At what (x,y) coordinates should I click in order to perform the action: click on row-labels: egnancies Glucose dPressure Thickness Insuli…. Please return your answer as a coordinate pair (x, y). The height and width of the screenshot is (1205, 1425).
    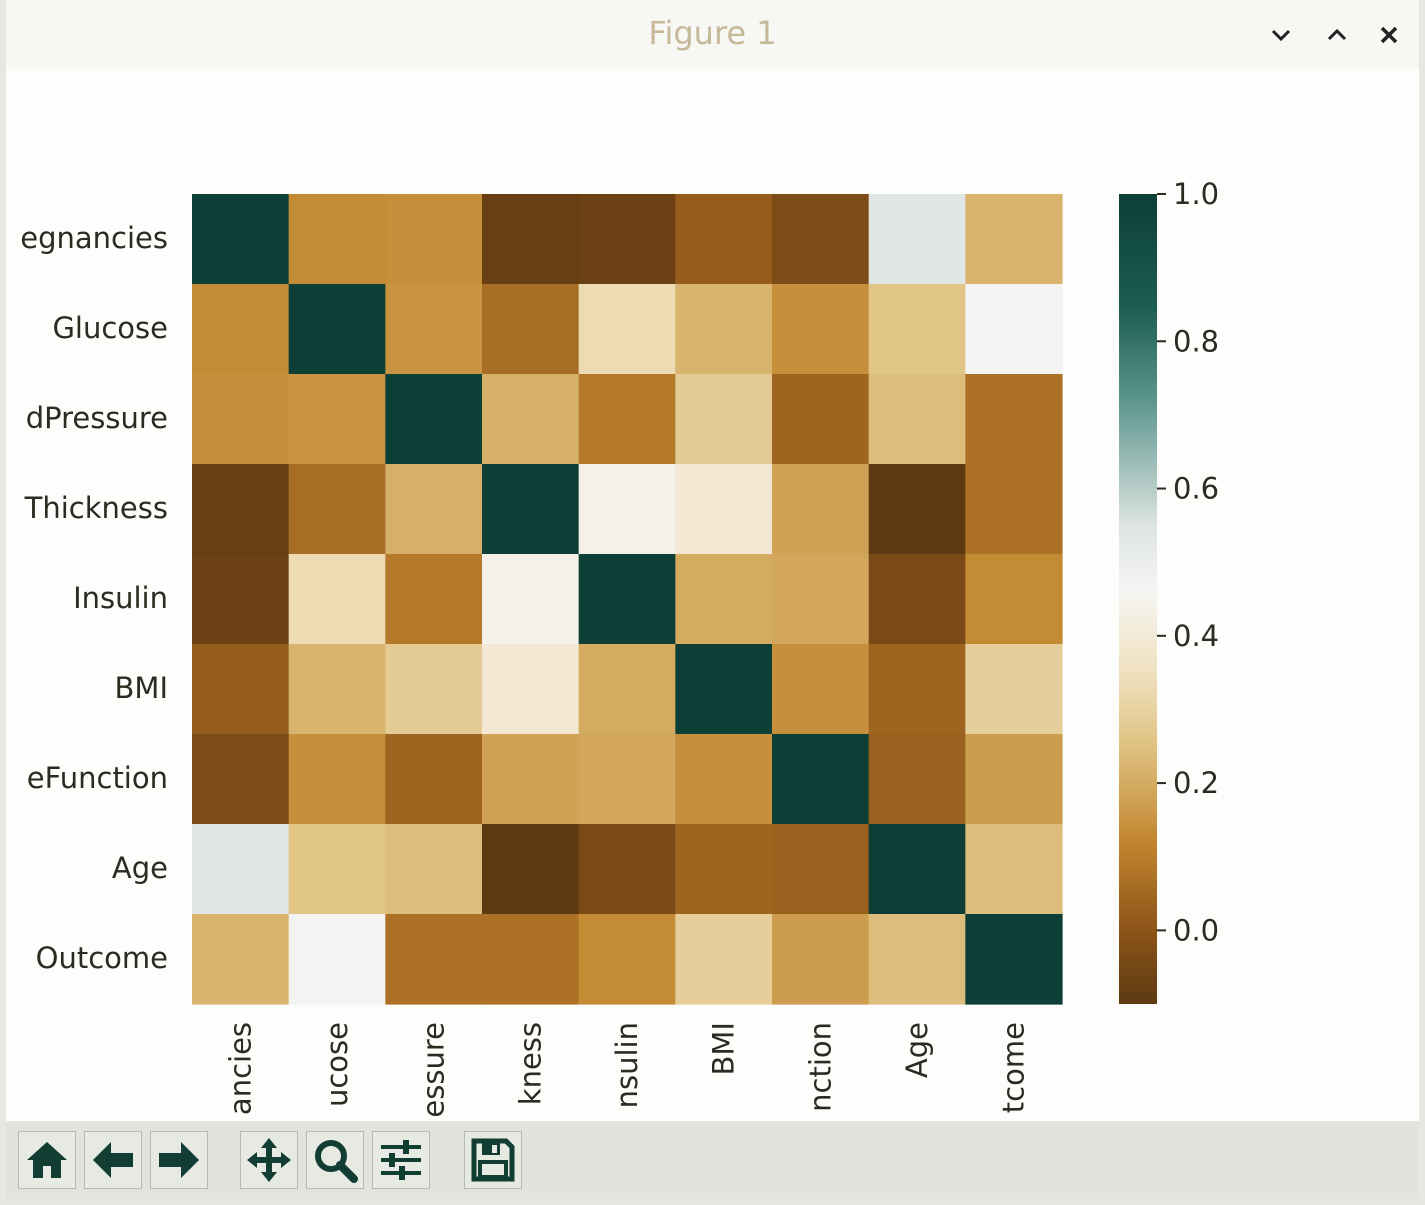
    Looking at the image, I should click on (94, 598).